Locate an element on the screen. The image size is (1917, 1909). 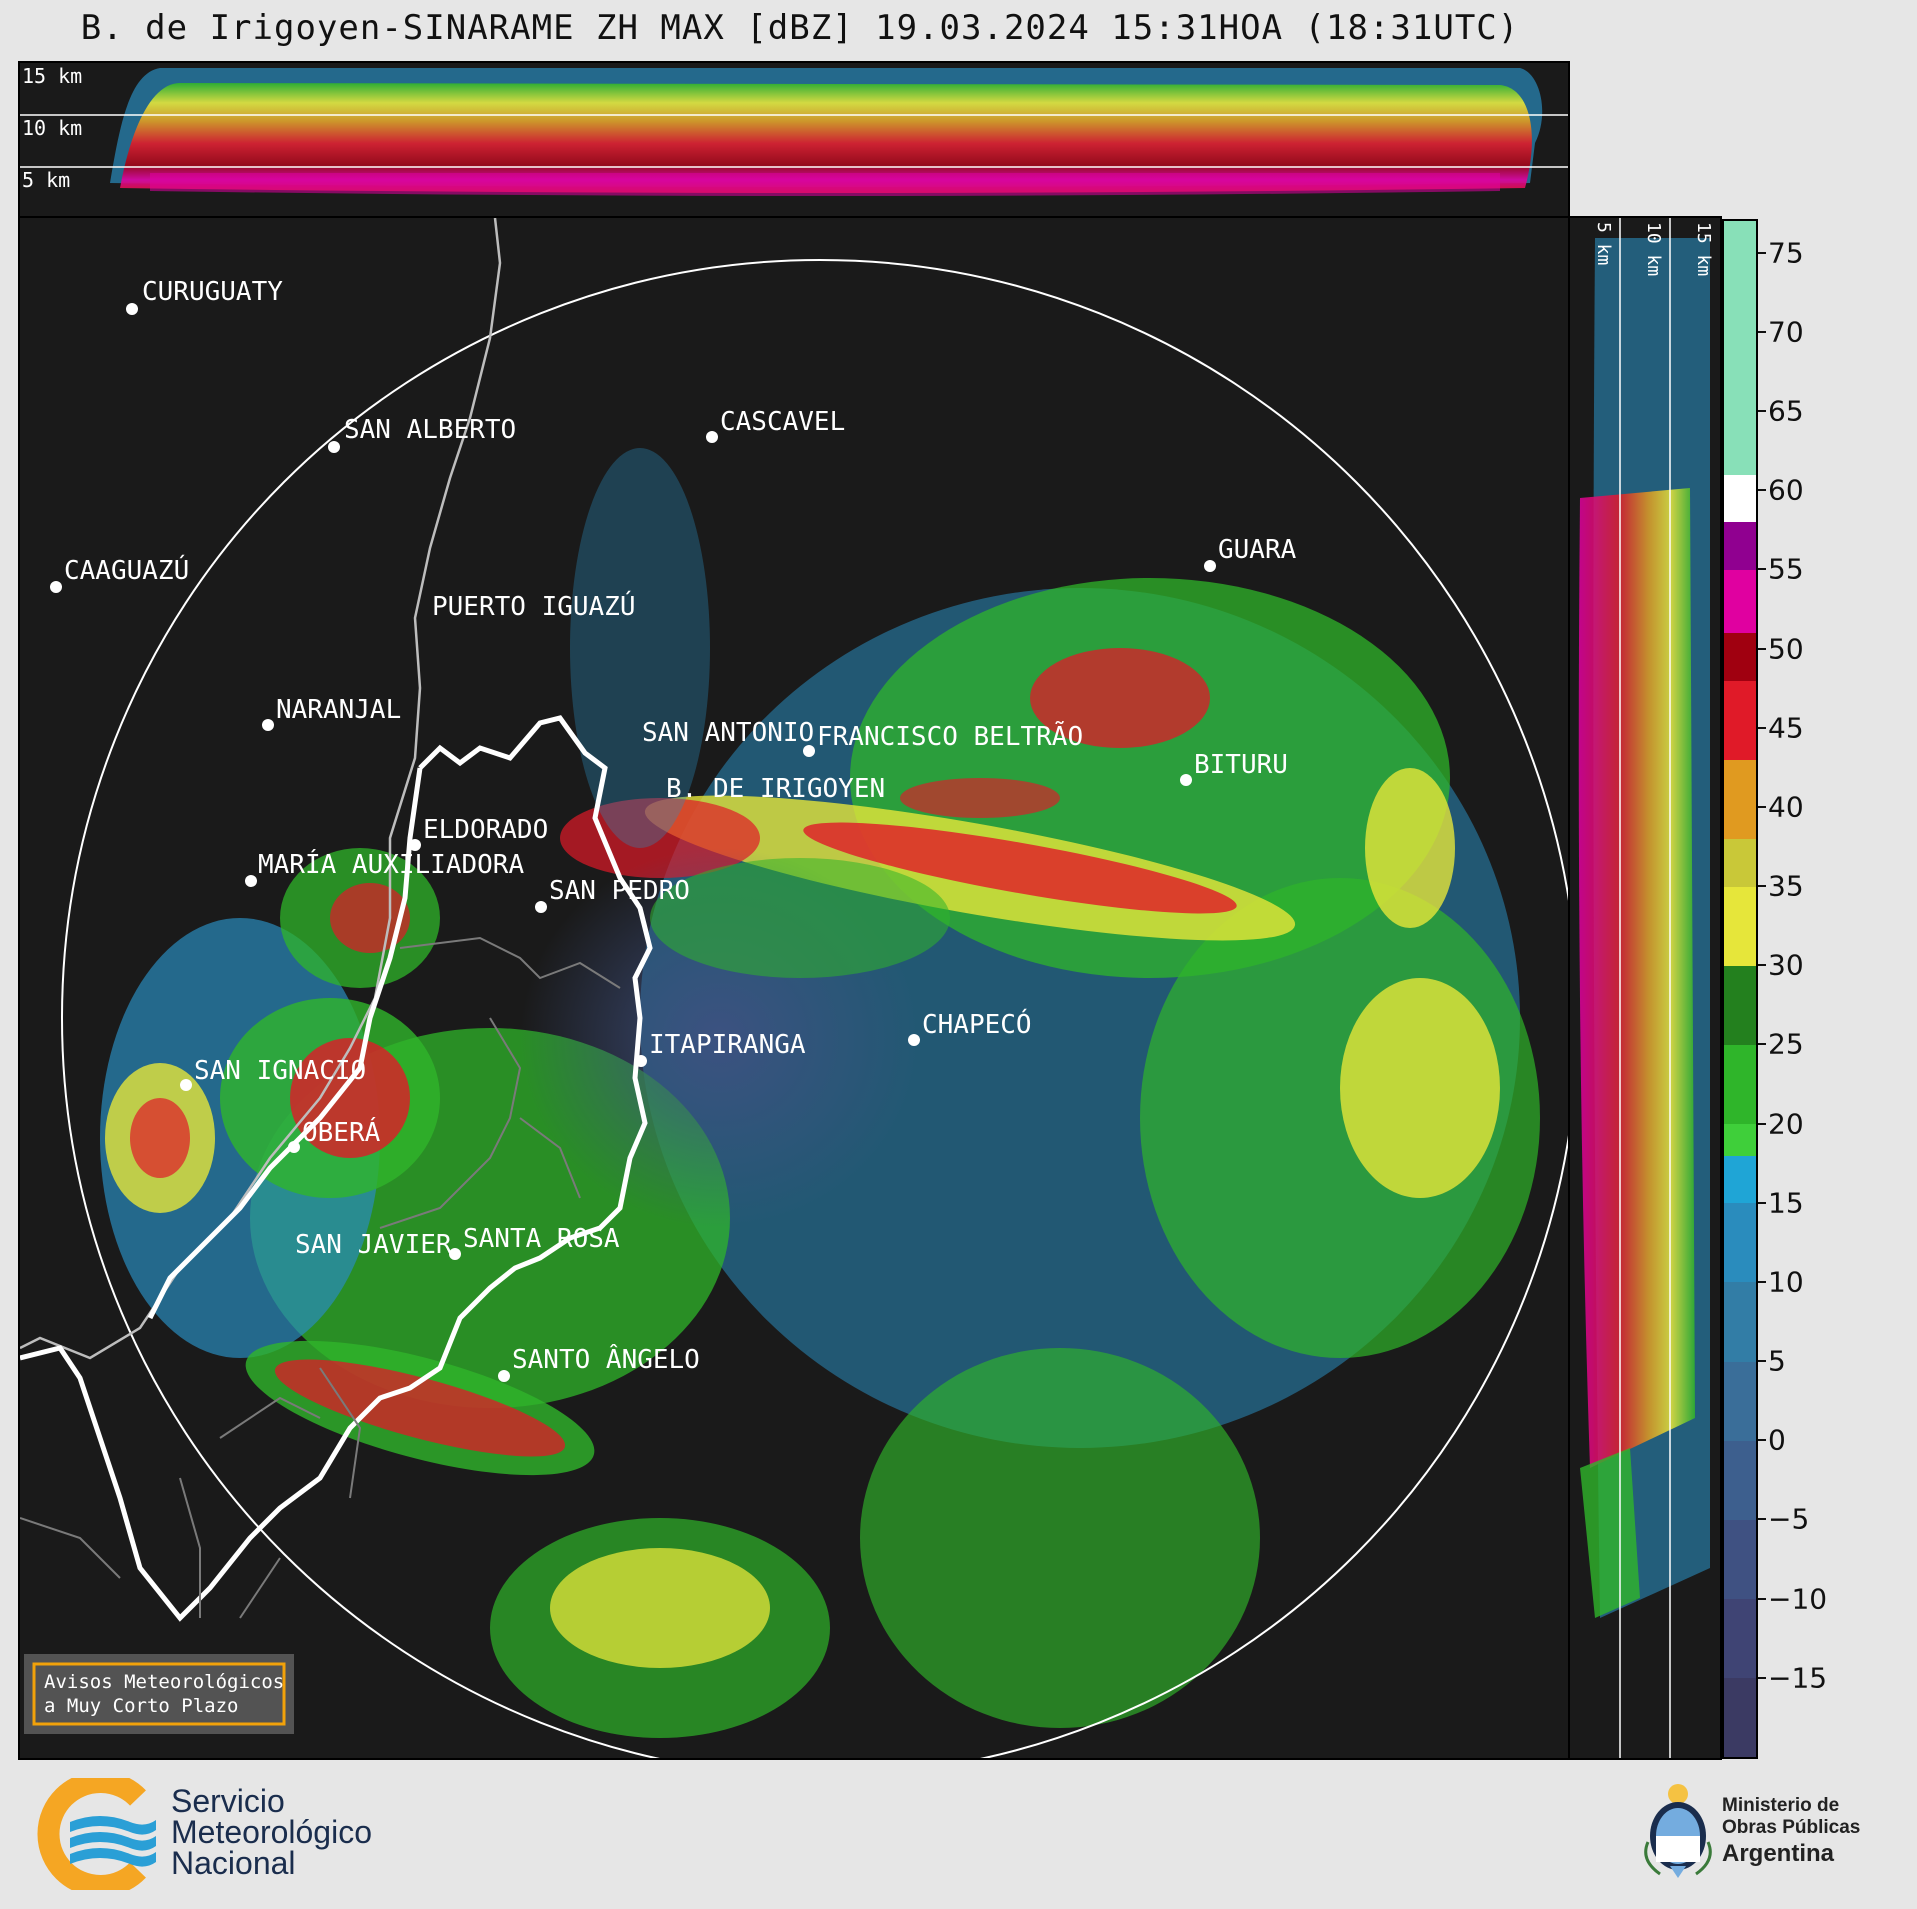
ministry-line1: Ministerio de is located at coordinates (1781, 1805).